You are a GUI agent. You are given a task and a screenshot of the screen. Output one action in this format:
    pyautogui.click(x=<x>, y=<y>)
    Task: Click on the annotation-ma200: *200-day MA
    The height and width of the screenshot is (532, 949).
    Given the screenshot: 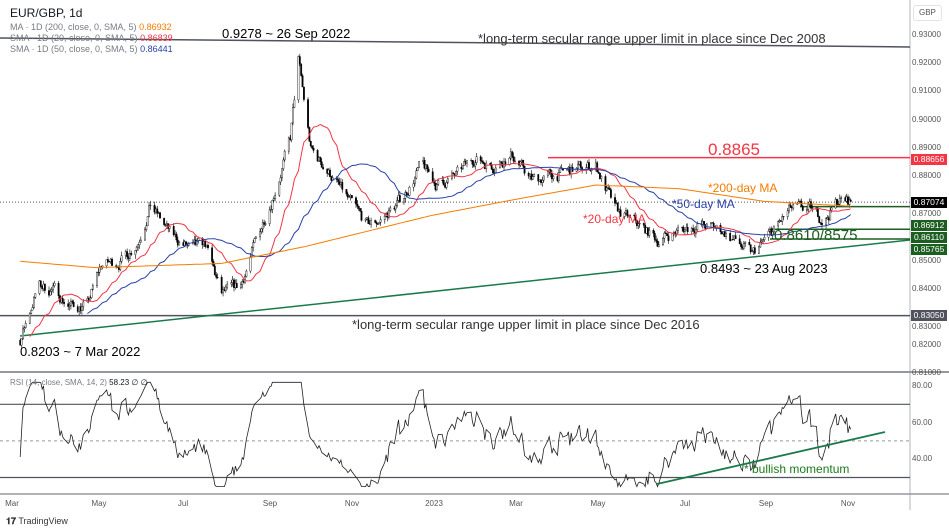 What is the action you would take?
    pyautogui.click(x=743, y=188)
    